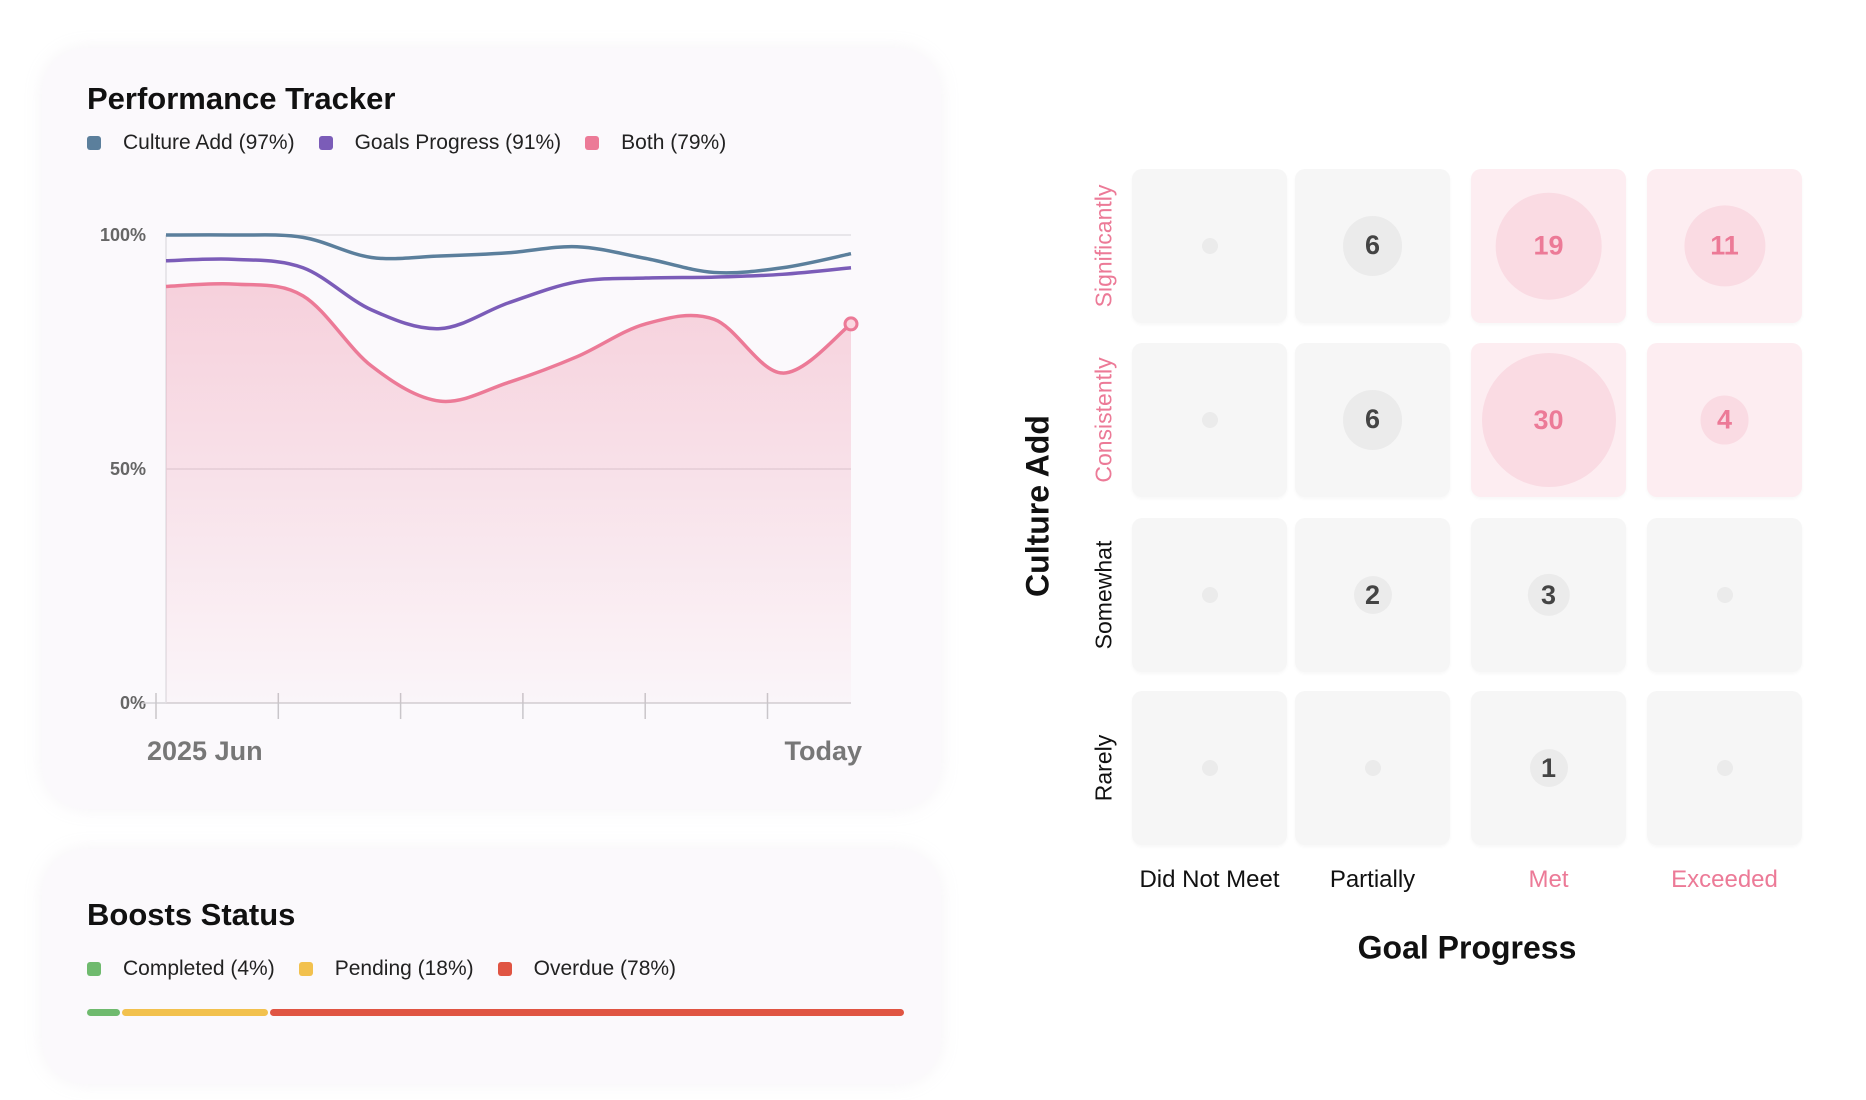 The image size is (1866, 1100). What do you see at coordinates (1467, 947) in the screenshot?
I see `x-axis-title: Goal Progress` at bounding box center [1467, 947].